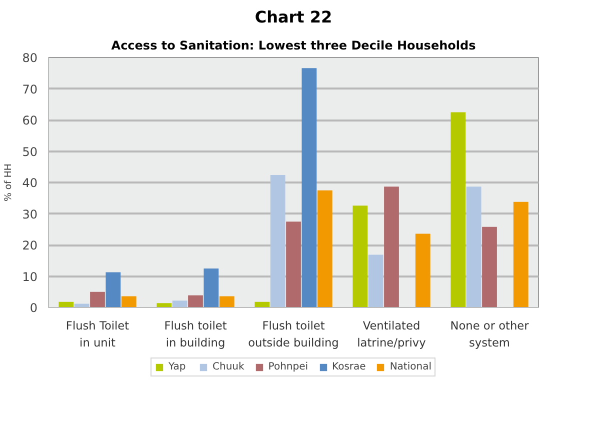 This screenshot has height=447, width=593. What do you see at coordinates (30, 89) in the screenshot?
I see `y-tick-label: 70` at bounding box center [30, 89].